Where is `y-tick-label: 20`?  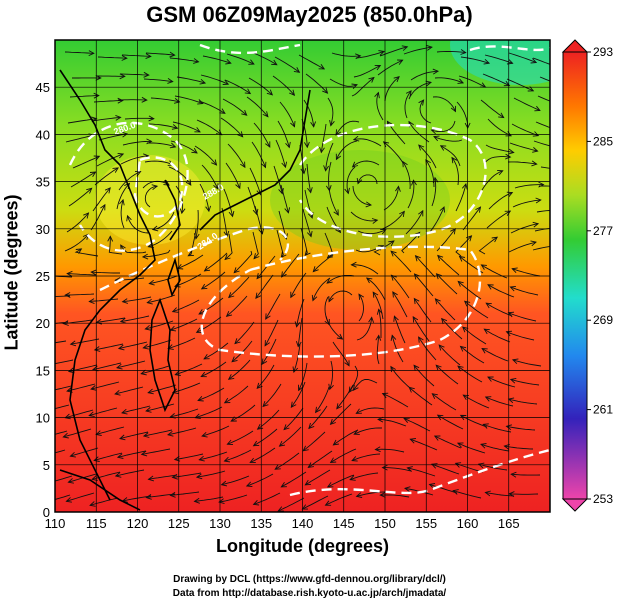 y-tick-label: 20 is located at coordinates (43, 323).